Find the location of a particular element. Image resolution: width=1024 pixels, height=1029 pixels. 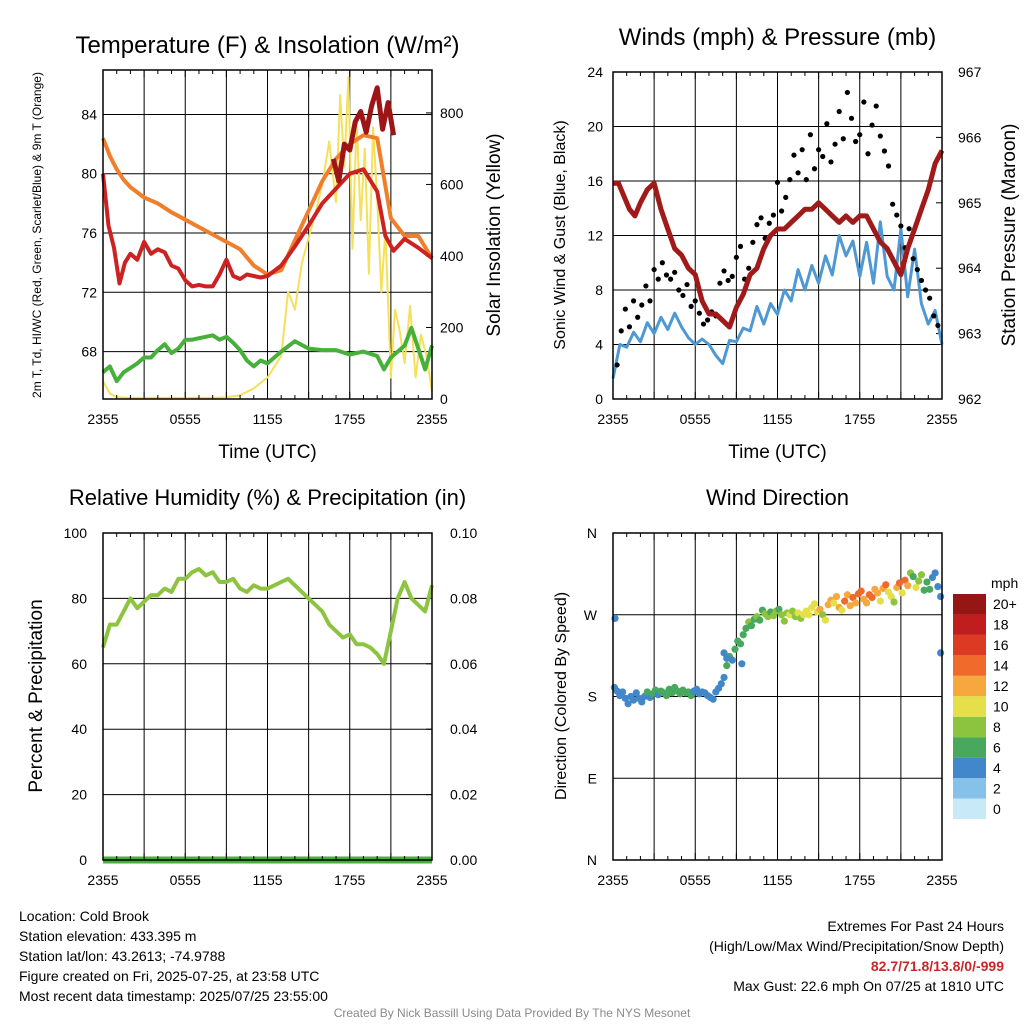

colorbar-label: 18 is located at coordinates (1001, 625).